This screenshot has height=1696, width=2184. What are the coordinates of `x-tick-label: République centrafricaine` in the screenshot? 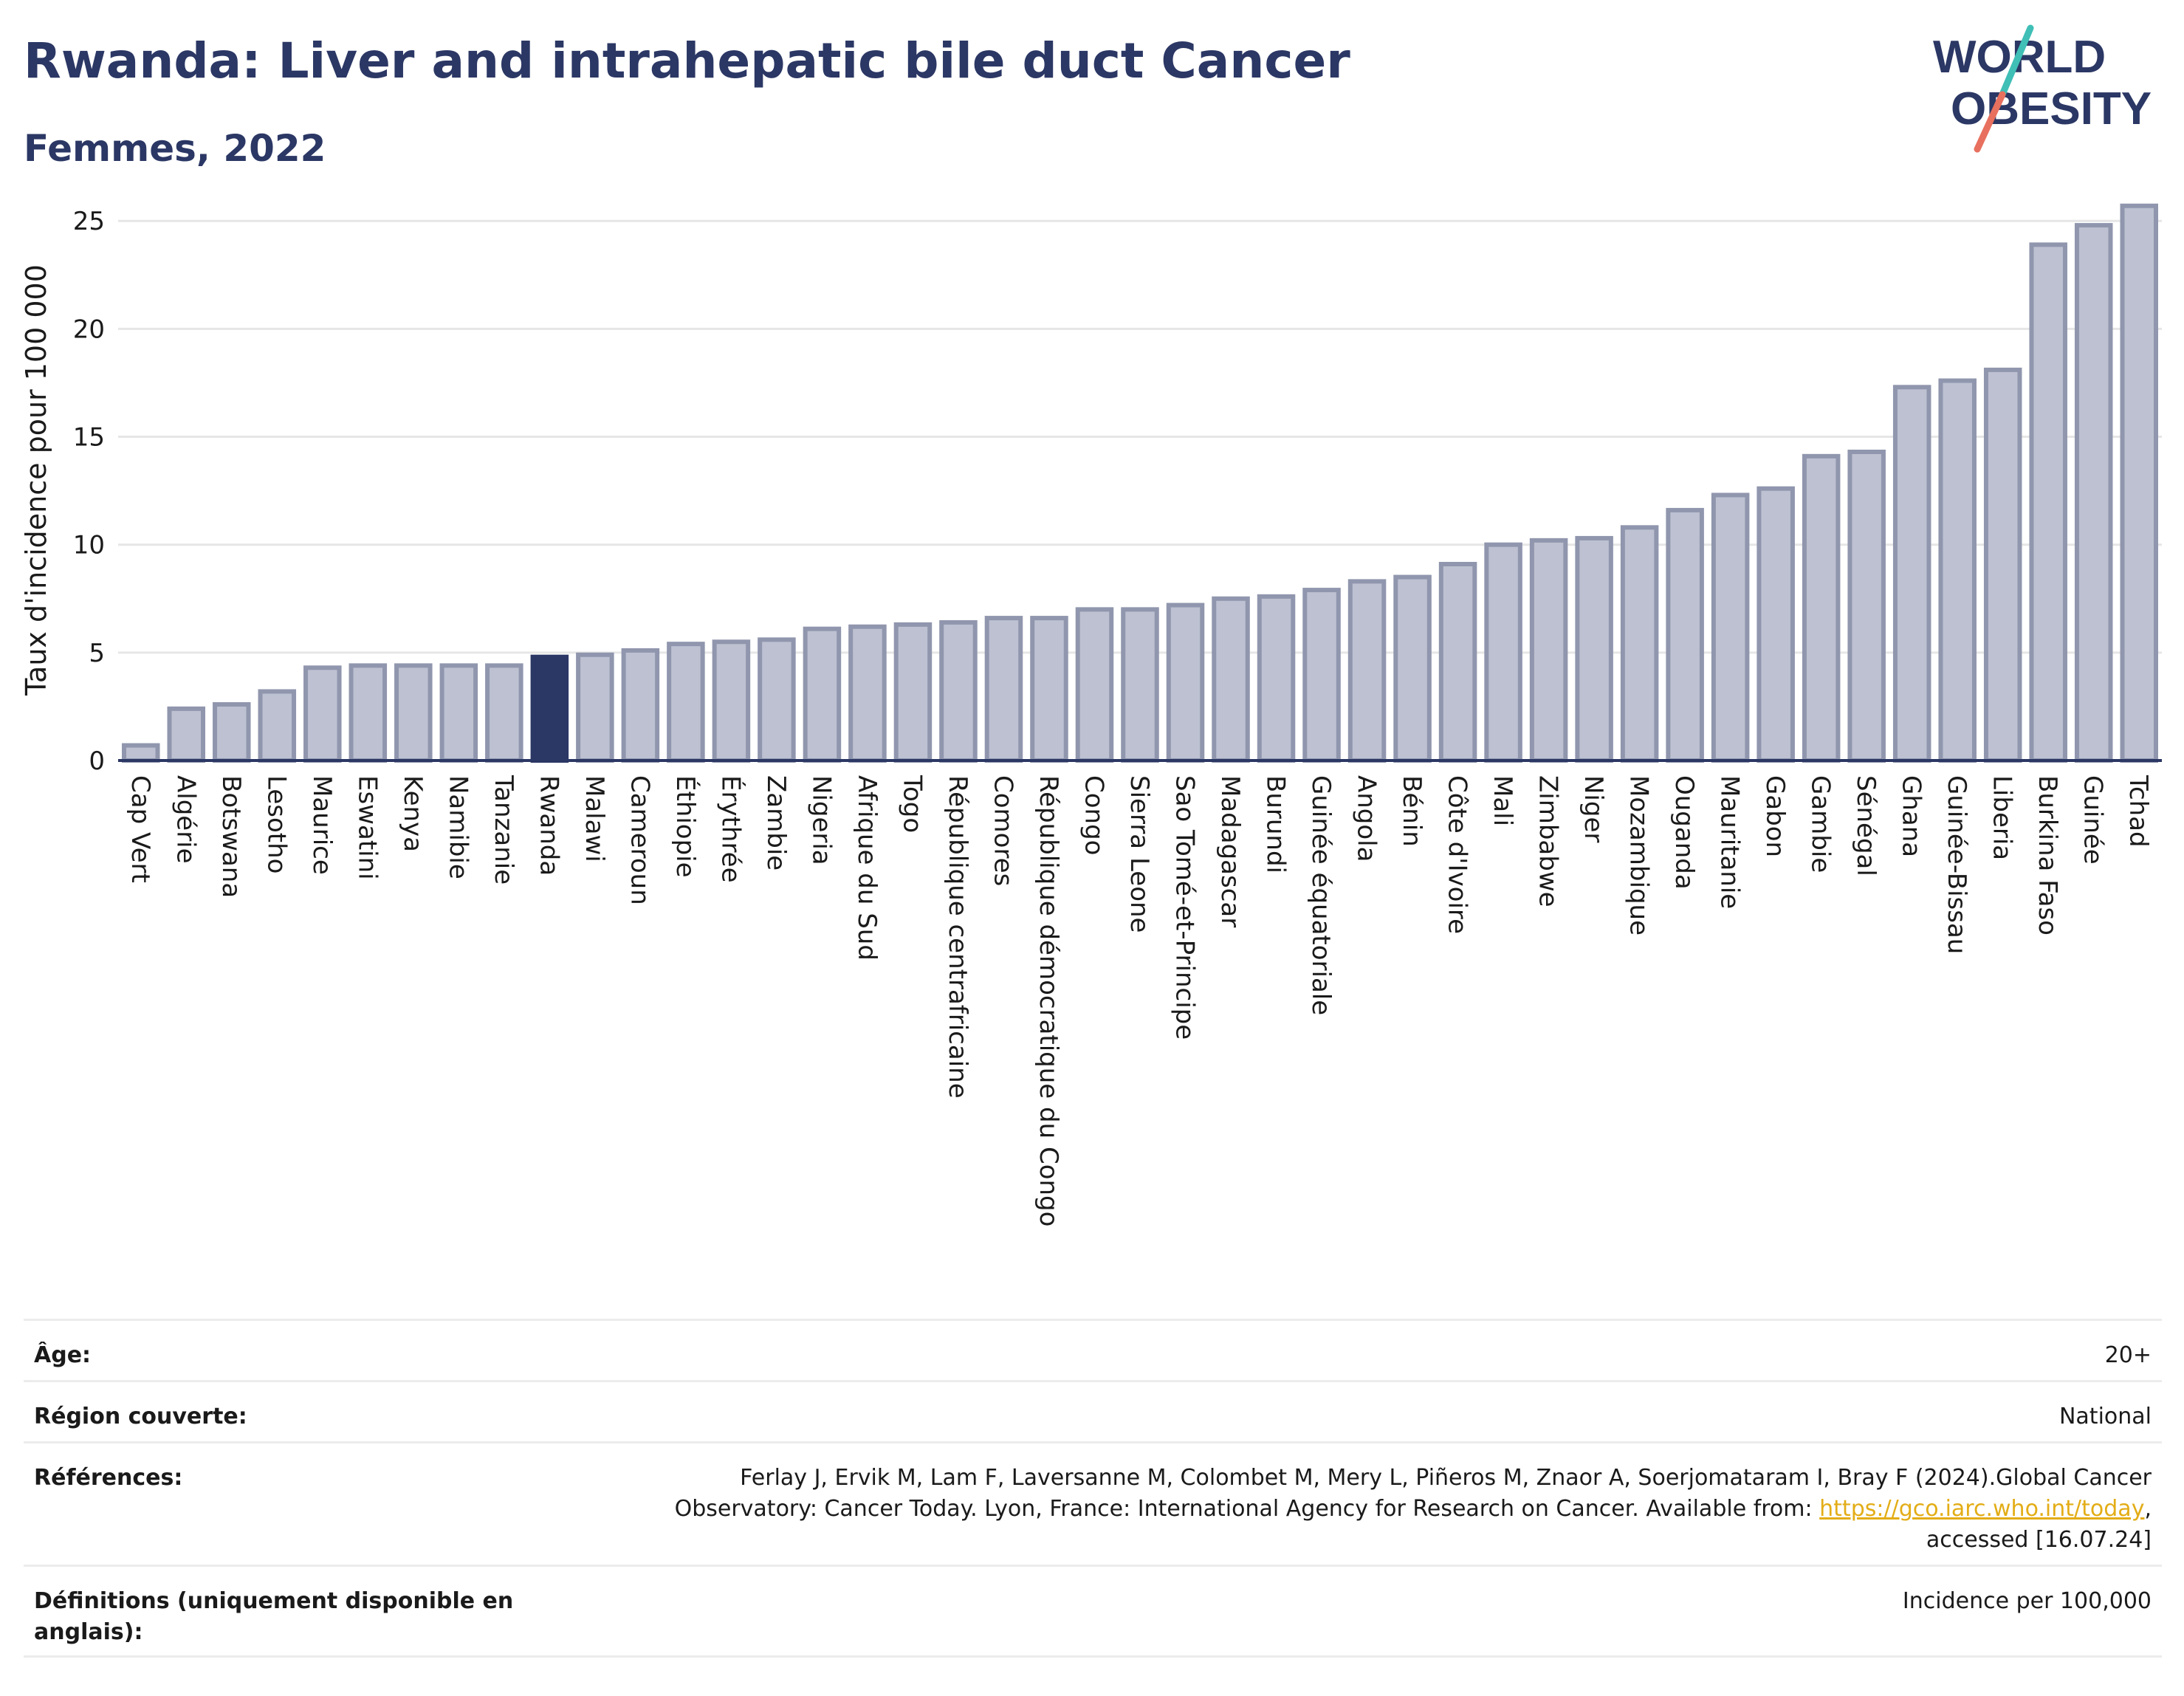 It's located at (958, 937).